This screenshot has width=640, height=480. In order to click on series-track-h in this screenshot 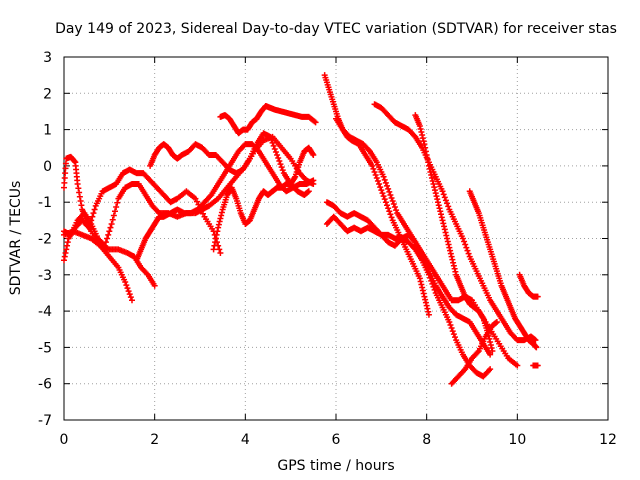, I will do `click(263, 198)`.